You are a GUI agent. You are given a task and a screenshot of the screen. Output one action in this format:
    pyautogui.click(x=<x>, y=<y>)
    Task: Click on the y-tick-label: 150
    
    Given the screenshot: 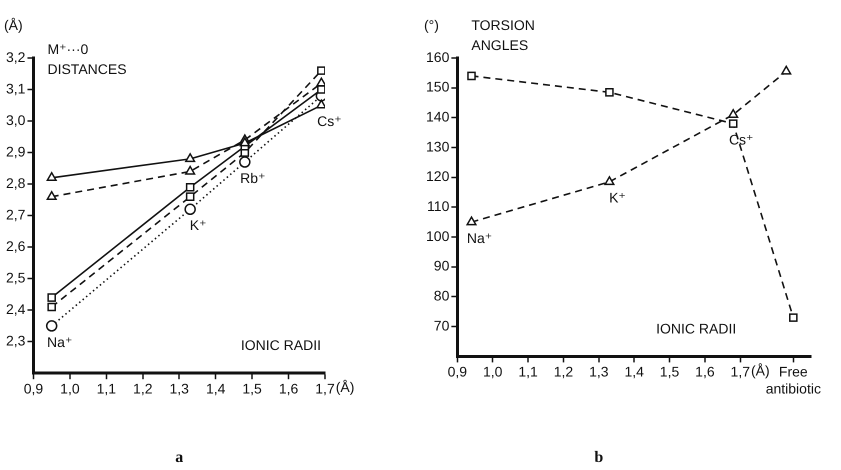 What is the action you would take?
    pyautogui.click(x=438, y=86)
    